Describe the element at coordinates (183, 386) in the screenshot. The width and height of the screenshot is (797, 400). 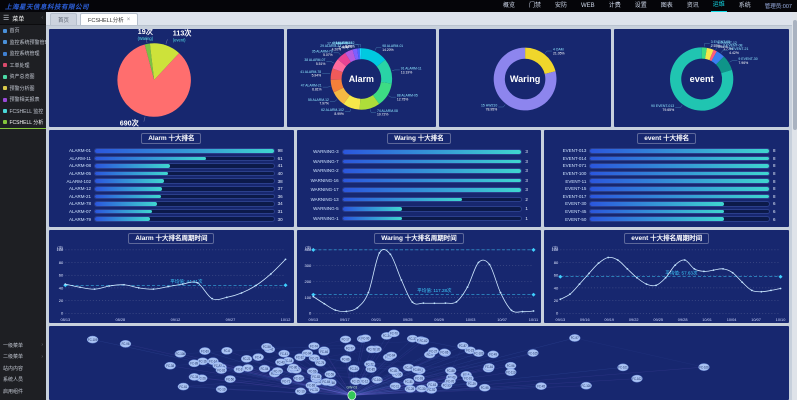
I see `network-node: FC-61` at that location.